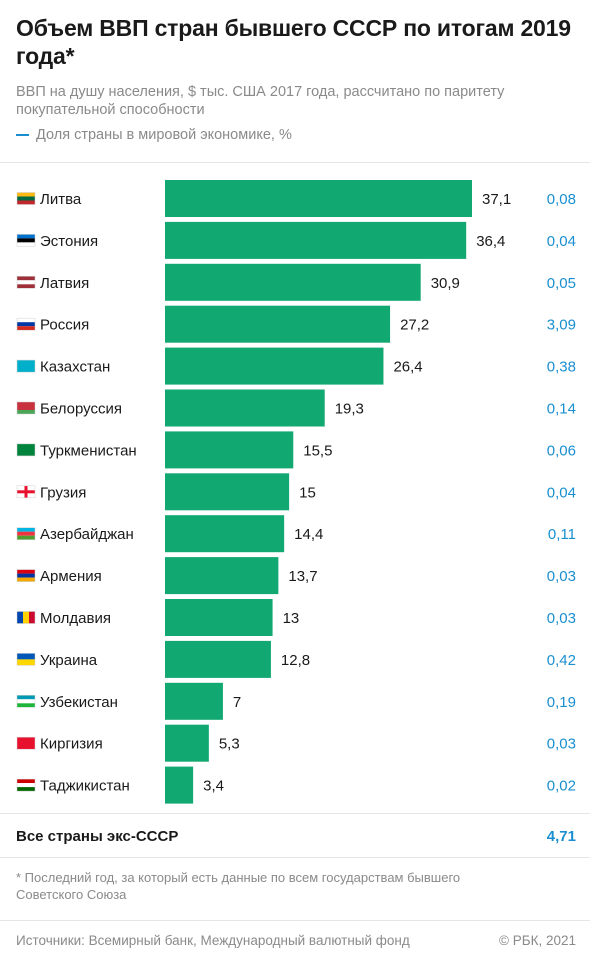 Image resolution: width=590 pixels, height=969 pixels. What do you see at coordinates (88, 450) in the screenshot?
I see `category-label: Туркменистан` at bounding box center [88, 450].